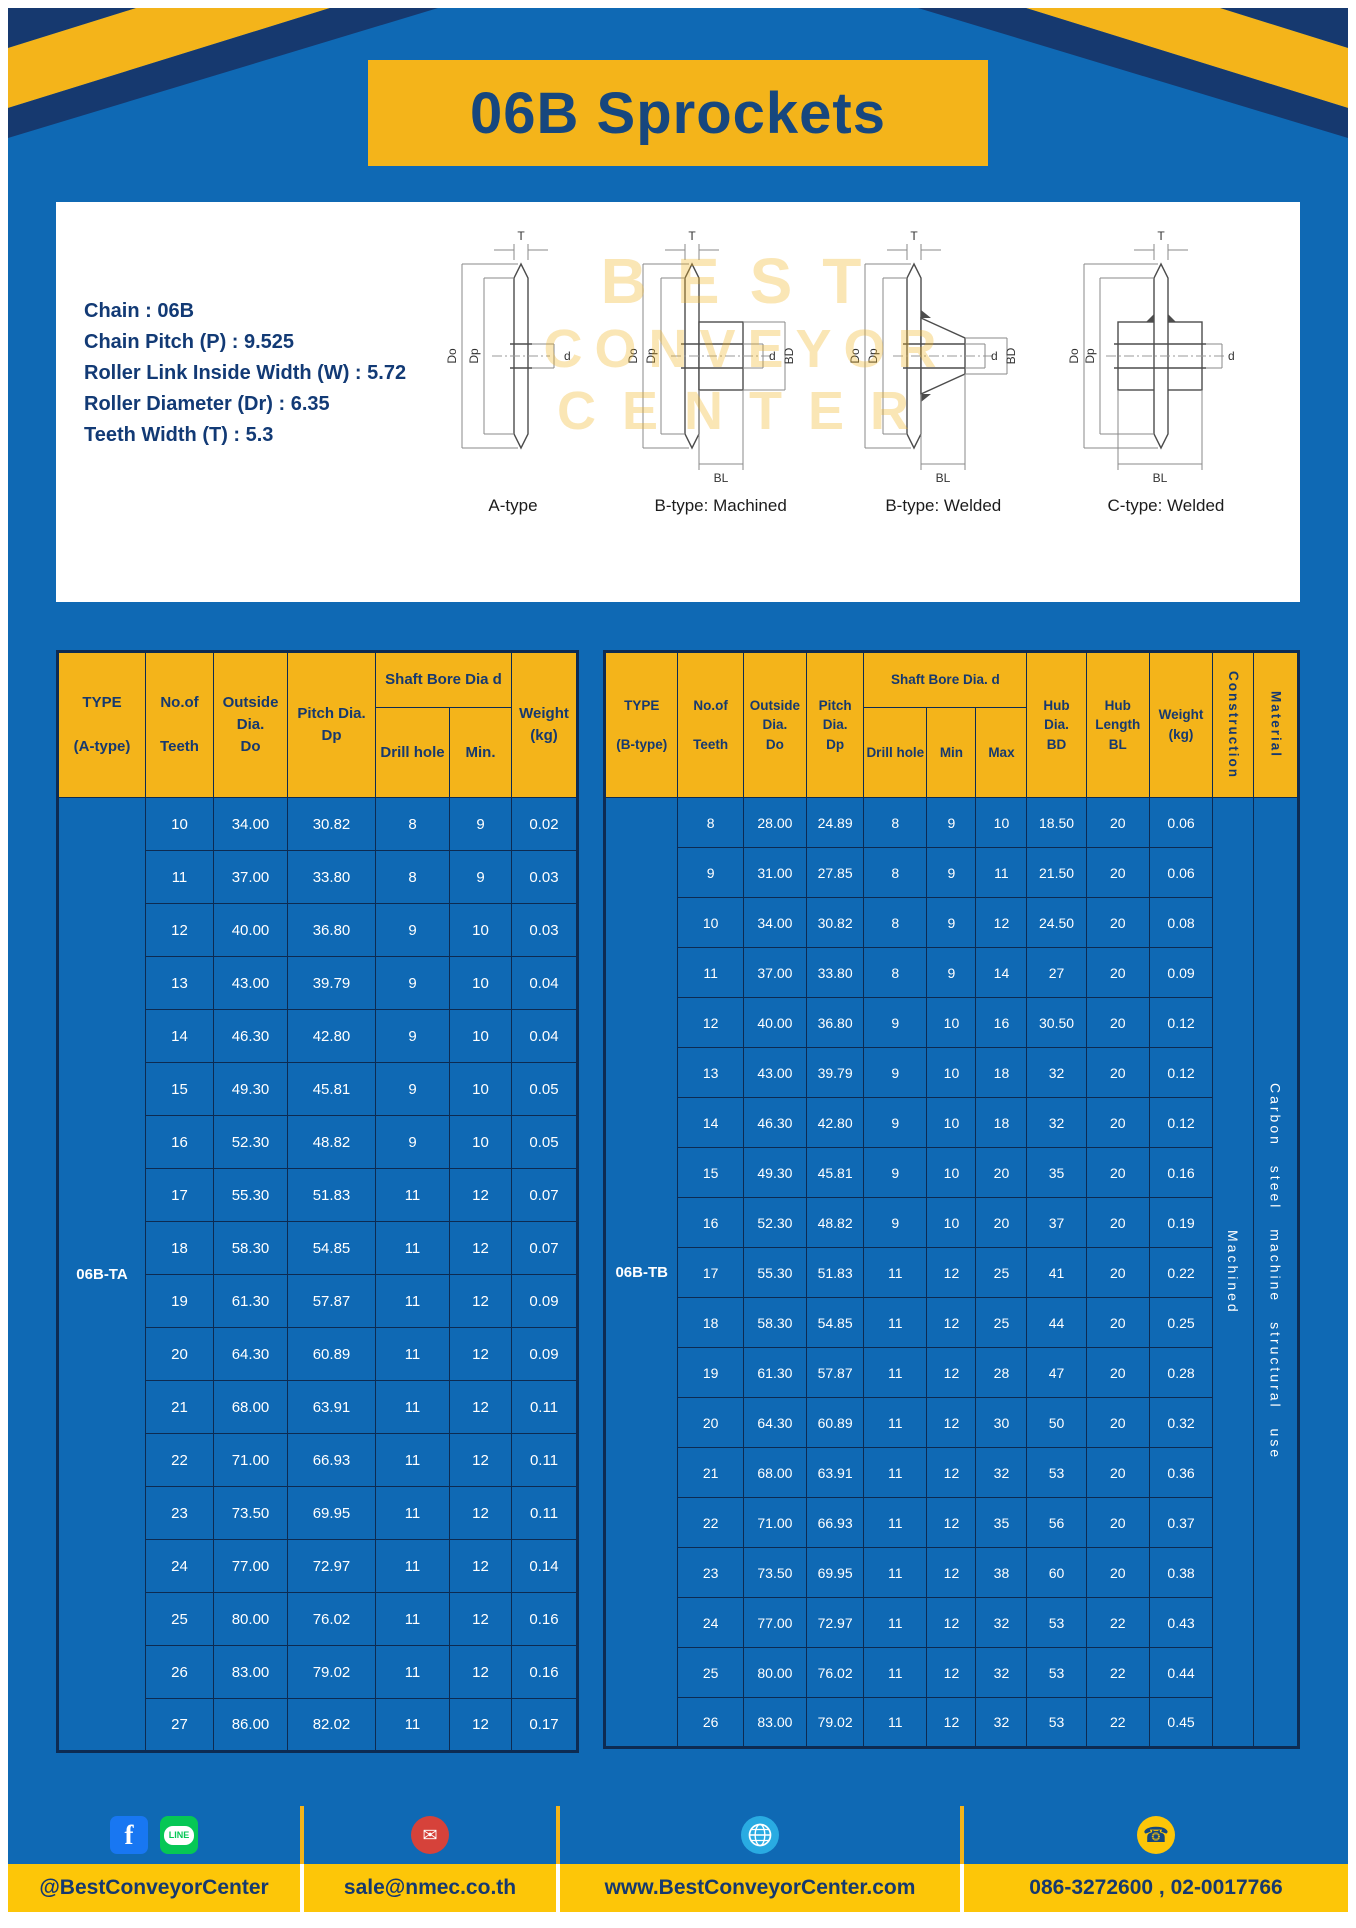 The height and width of the screenshot is (1928, 1356). Describe the element at coordinates (775, 1272) in the screenshot. I see `table-cell: 55.30` at that location.